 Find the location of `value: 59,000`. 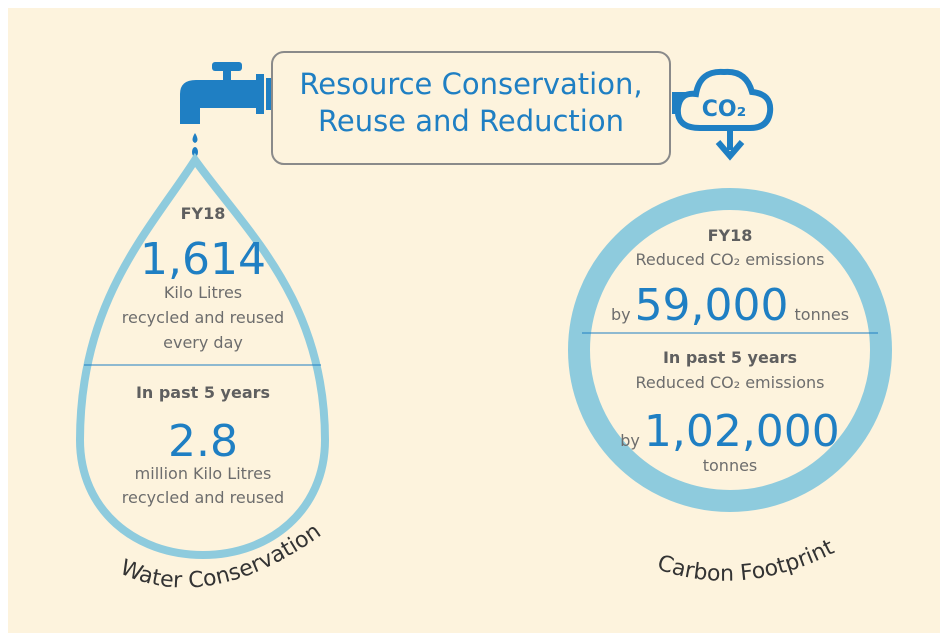

value: 59,000 is located at coordinates (712, 305).